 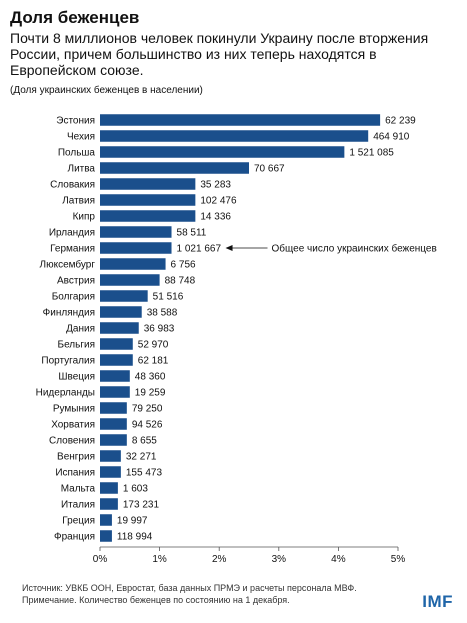 I want to click on category-label: Словакия, so click(x=72, y=185).